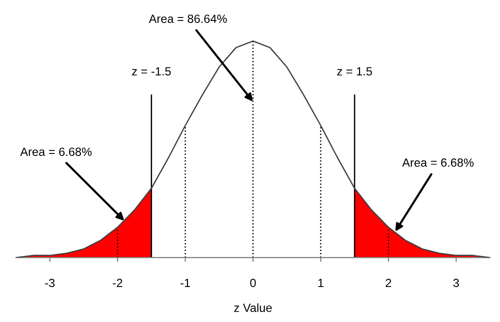 Image resolution: width=500 pixels, height=322 pixels. Describe the element at coordinates (187, 18) in the screenshot. I see `annotation: Area = 86.64%` at that location.